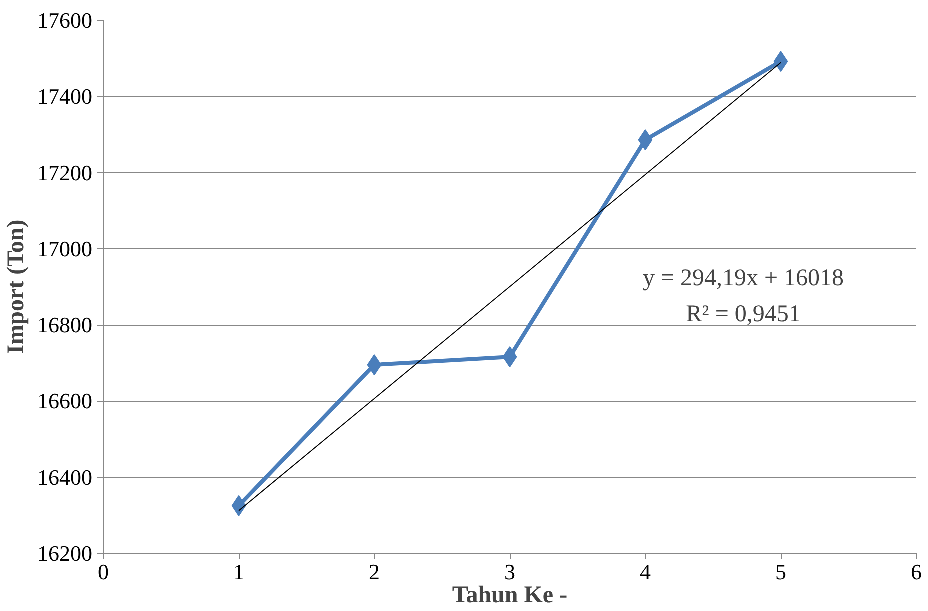  I want to click on x-tick-label: 1, so click(239, 572).